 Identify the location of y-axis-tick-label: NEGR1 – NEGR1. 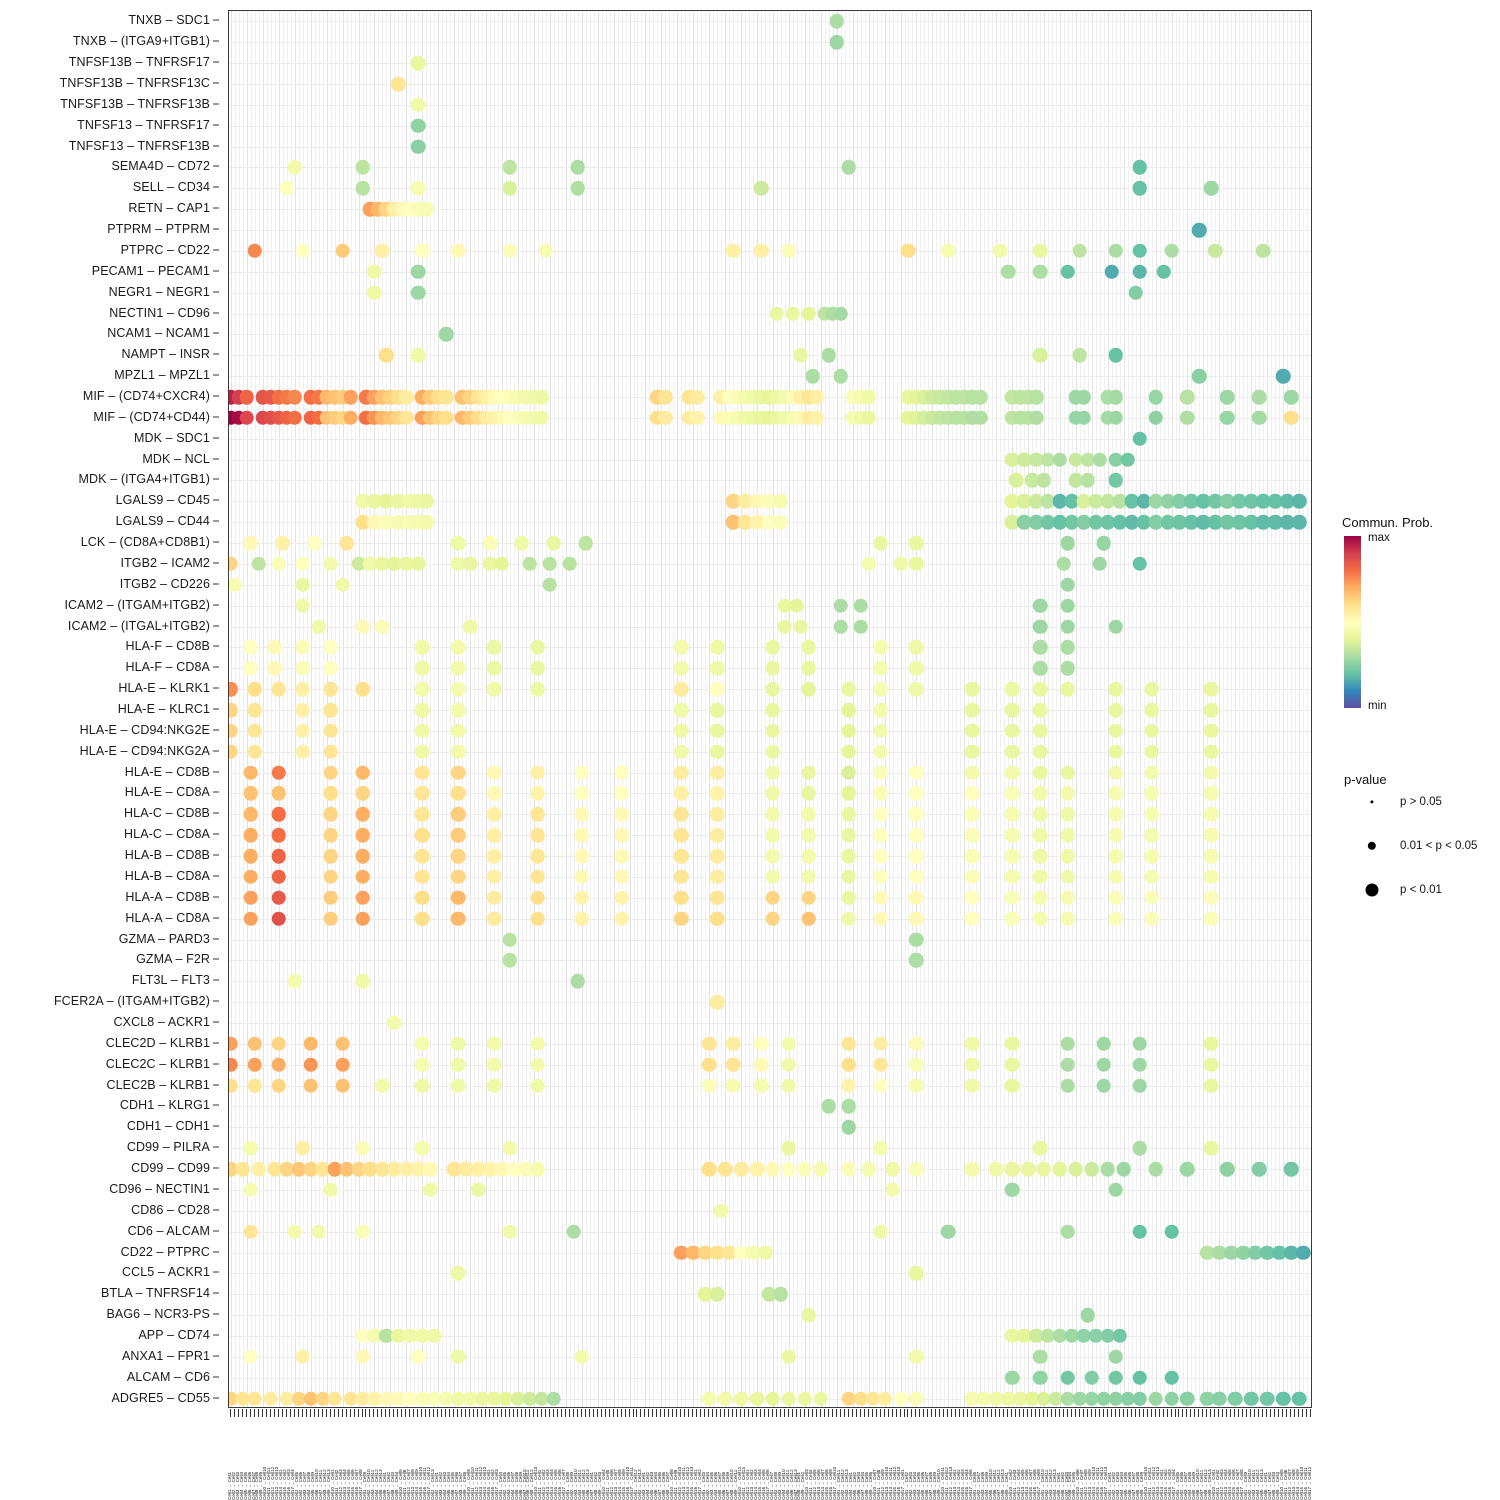
(159, 291).